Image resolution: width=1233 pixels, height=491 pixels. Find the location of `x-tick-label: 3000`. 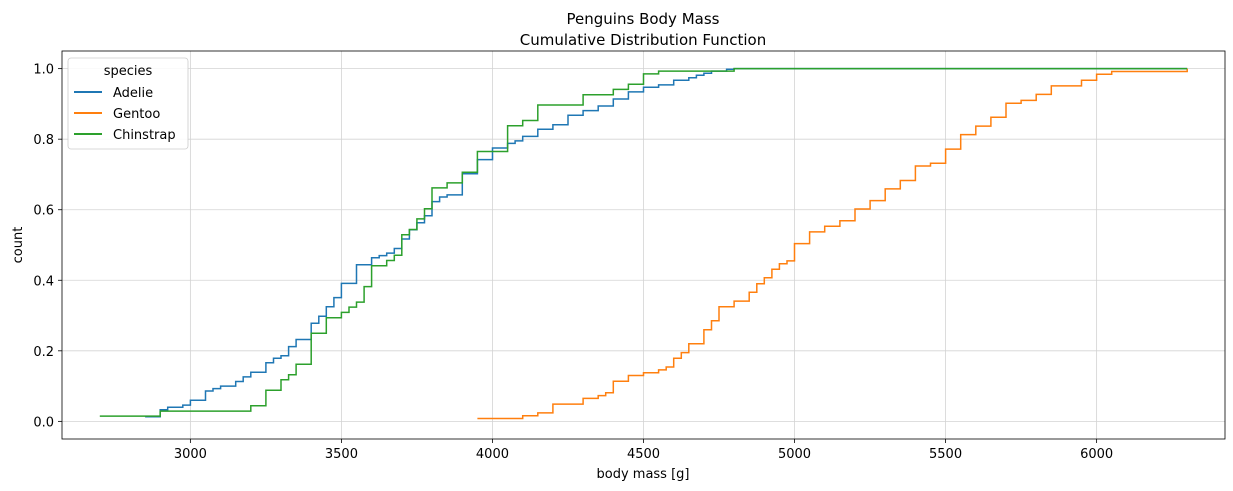

x-tick-label: 3000 is located at coordinates (190, 454).